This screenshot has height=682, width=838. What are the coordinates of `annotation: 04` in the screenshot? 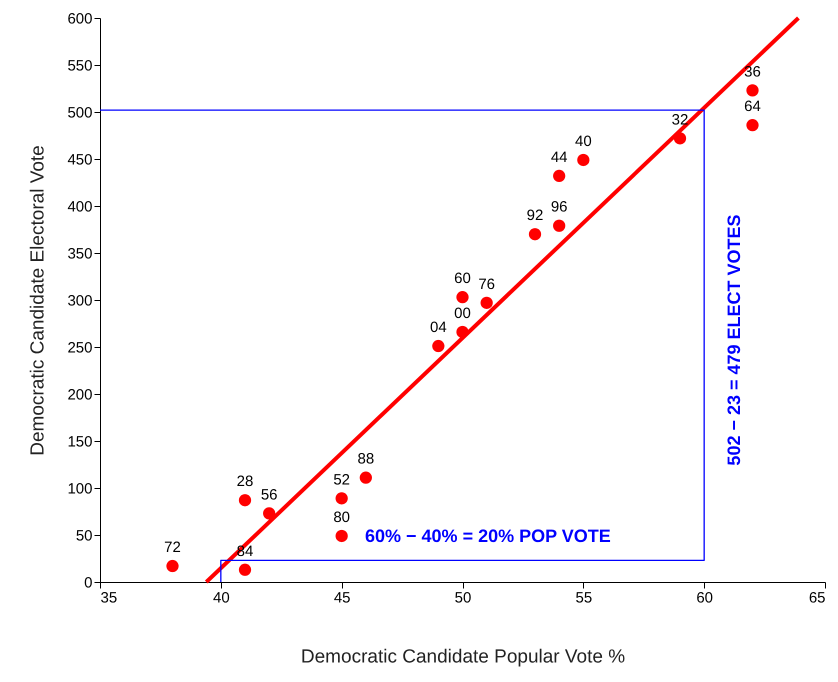 It's located at (438, 327).